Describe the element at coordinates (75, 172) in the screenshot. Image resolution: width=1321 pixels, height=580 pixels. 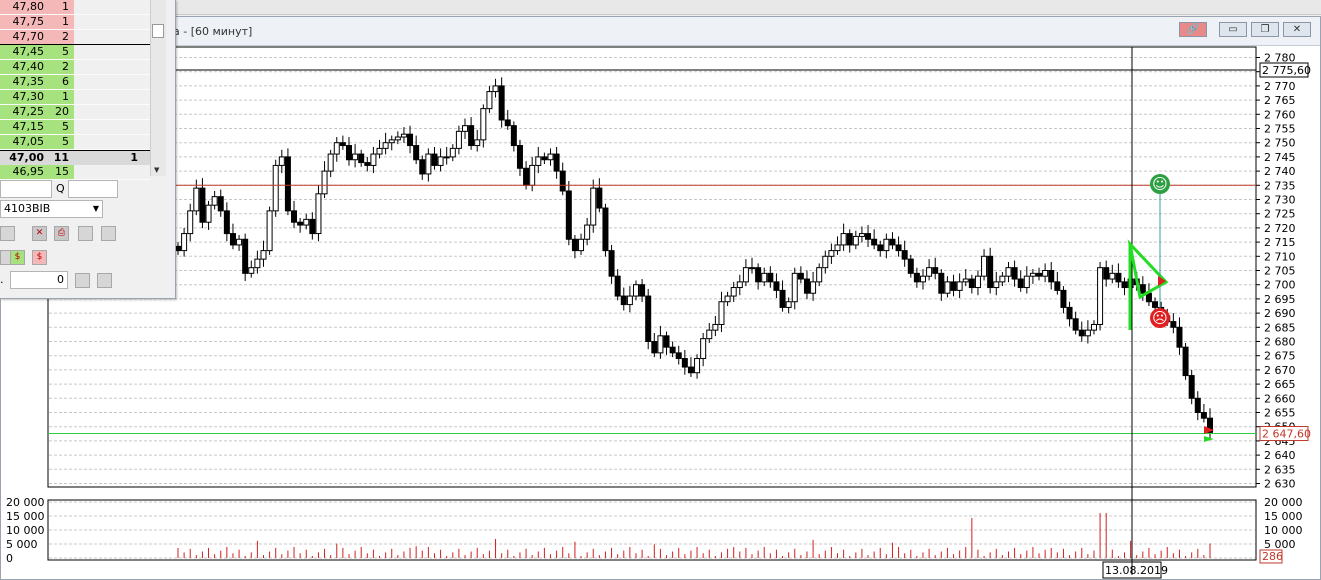
I see `order-book-row: 46,95 15` at that location.